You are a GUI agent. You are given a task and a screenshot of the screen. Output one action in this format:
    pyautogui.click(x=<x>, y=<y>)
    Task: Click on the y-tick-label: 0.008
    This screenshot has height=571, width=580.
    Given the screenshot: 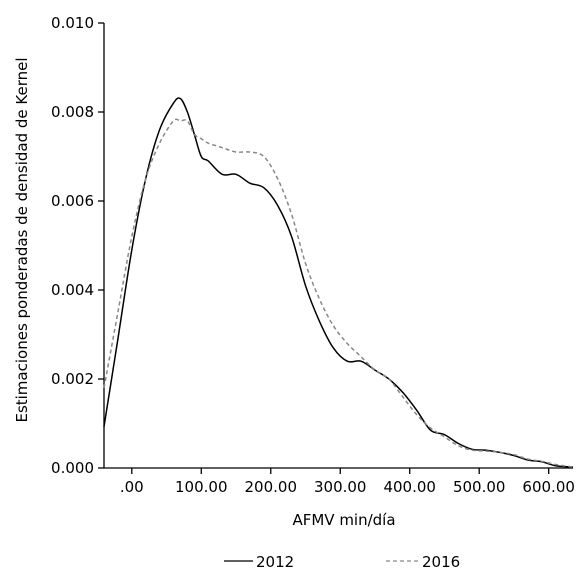 What is the action you would take?
    pyautogui.click(x=72, y=112)
    